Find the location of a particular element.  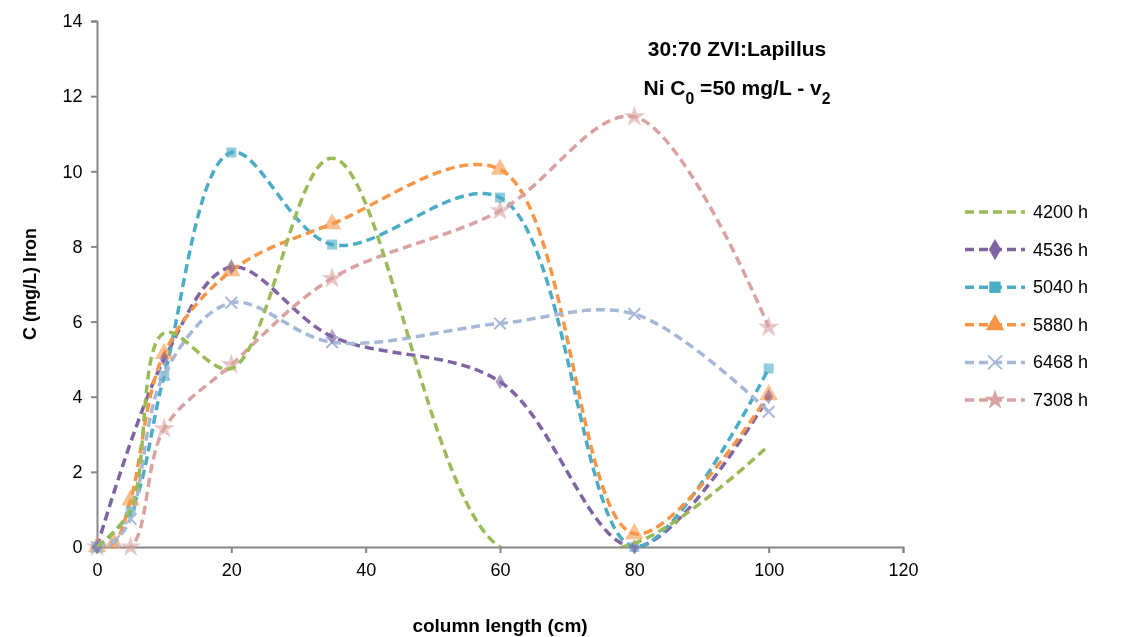

x-tick-label: 0 is located at coordinates (97, 569).